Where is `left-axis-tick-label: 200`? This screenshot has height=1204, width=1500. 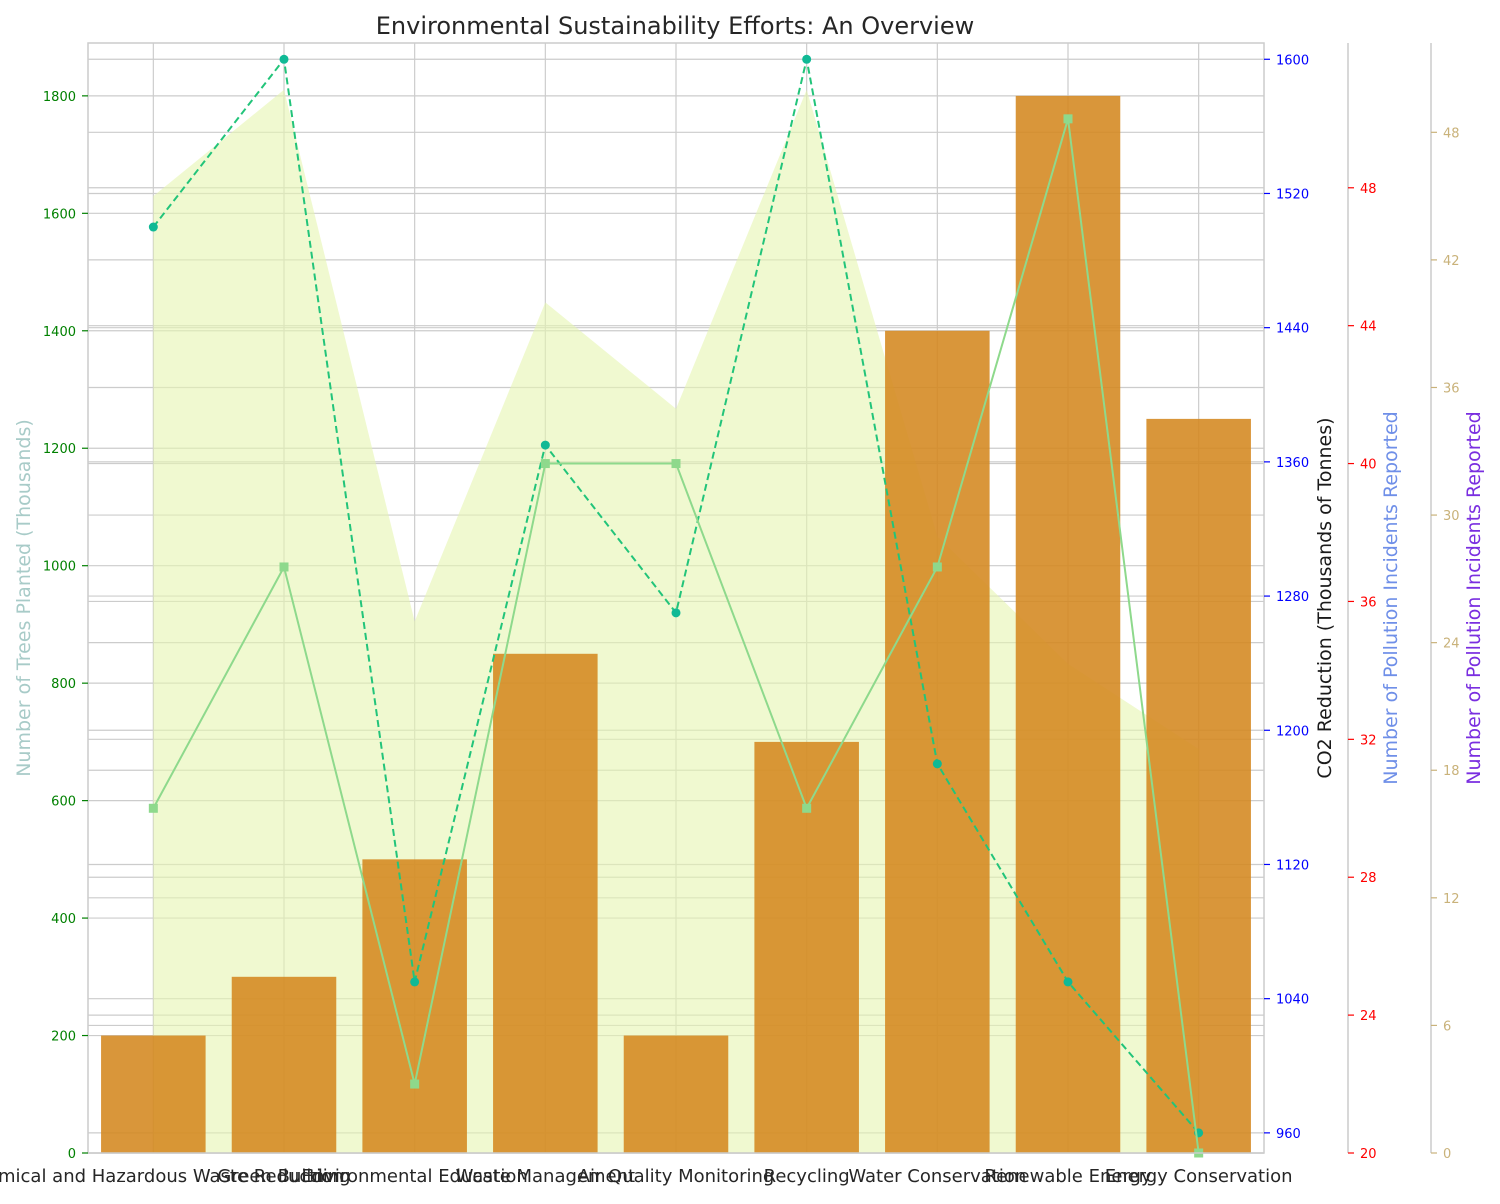
left-axis-tick-label: 200 is located at coordinates (63, 1037).